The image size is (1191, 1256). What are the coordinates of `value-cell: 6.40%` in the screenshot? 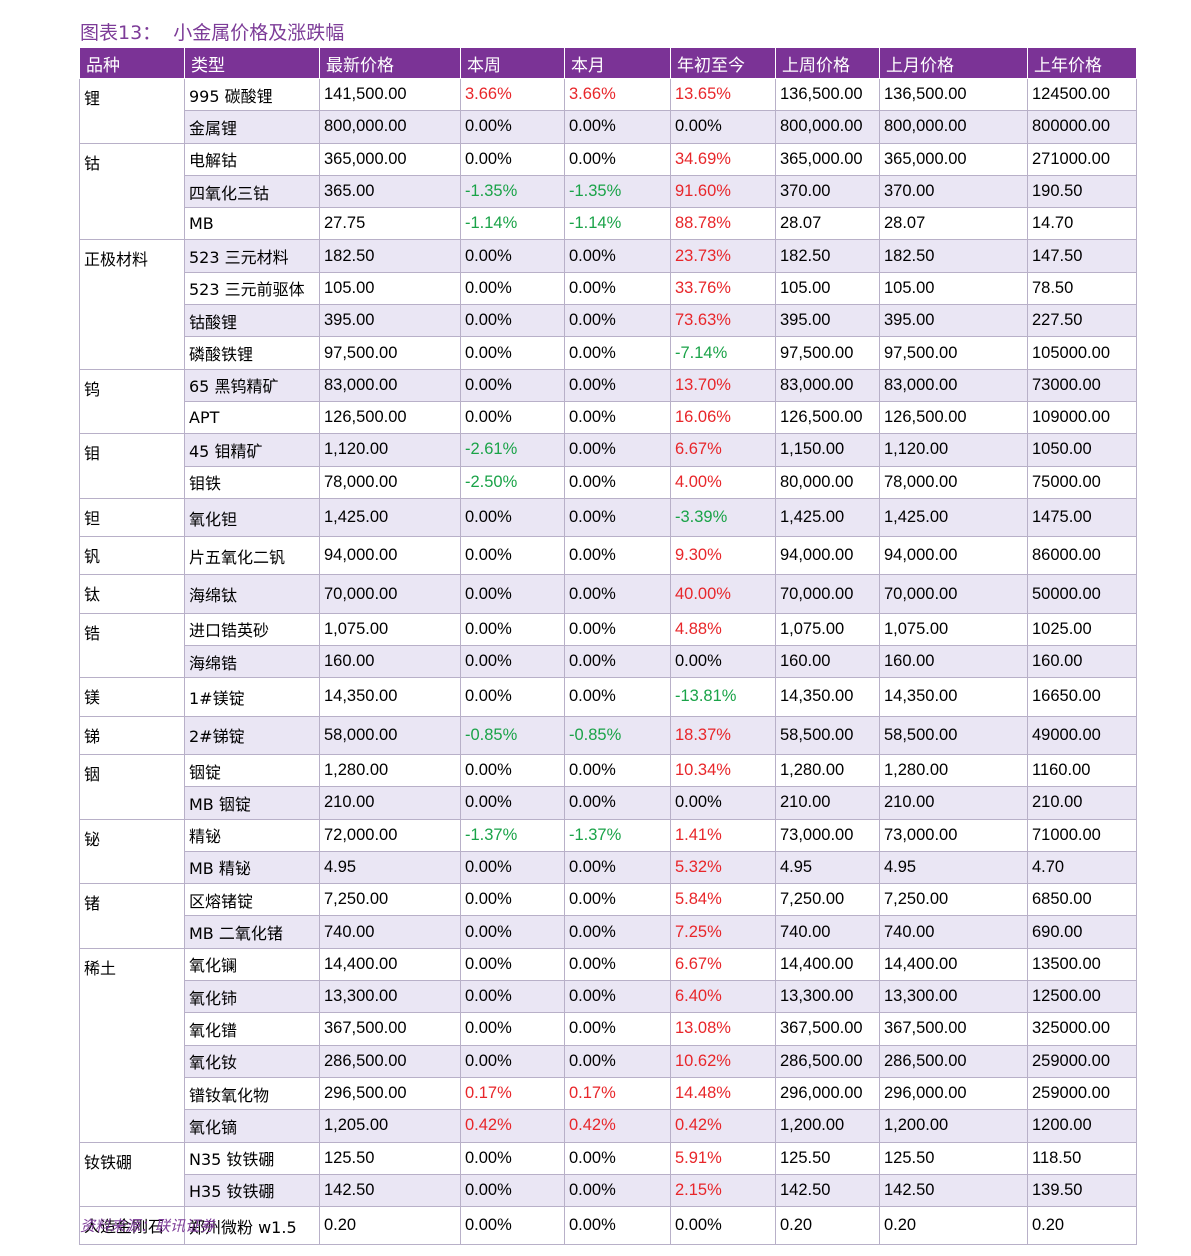 It's located at (723, 997).